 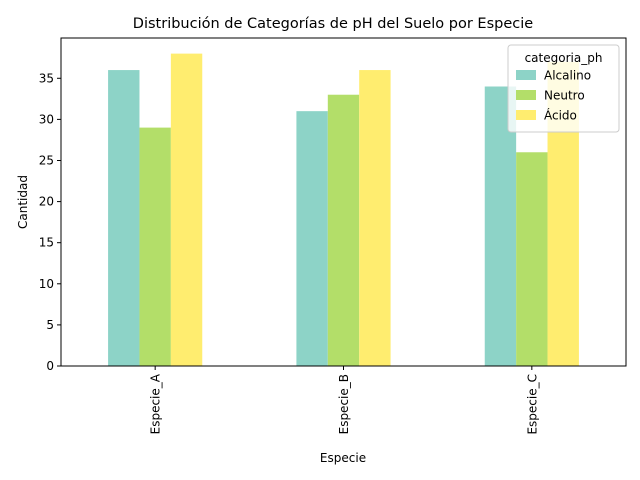 I want to click on legend: categoria_ph Alcalino Neutro Ácido, so click(x=563, y=88).